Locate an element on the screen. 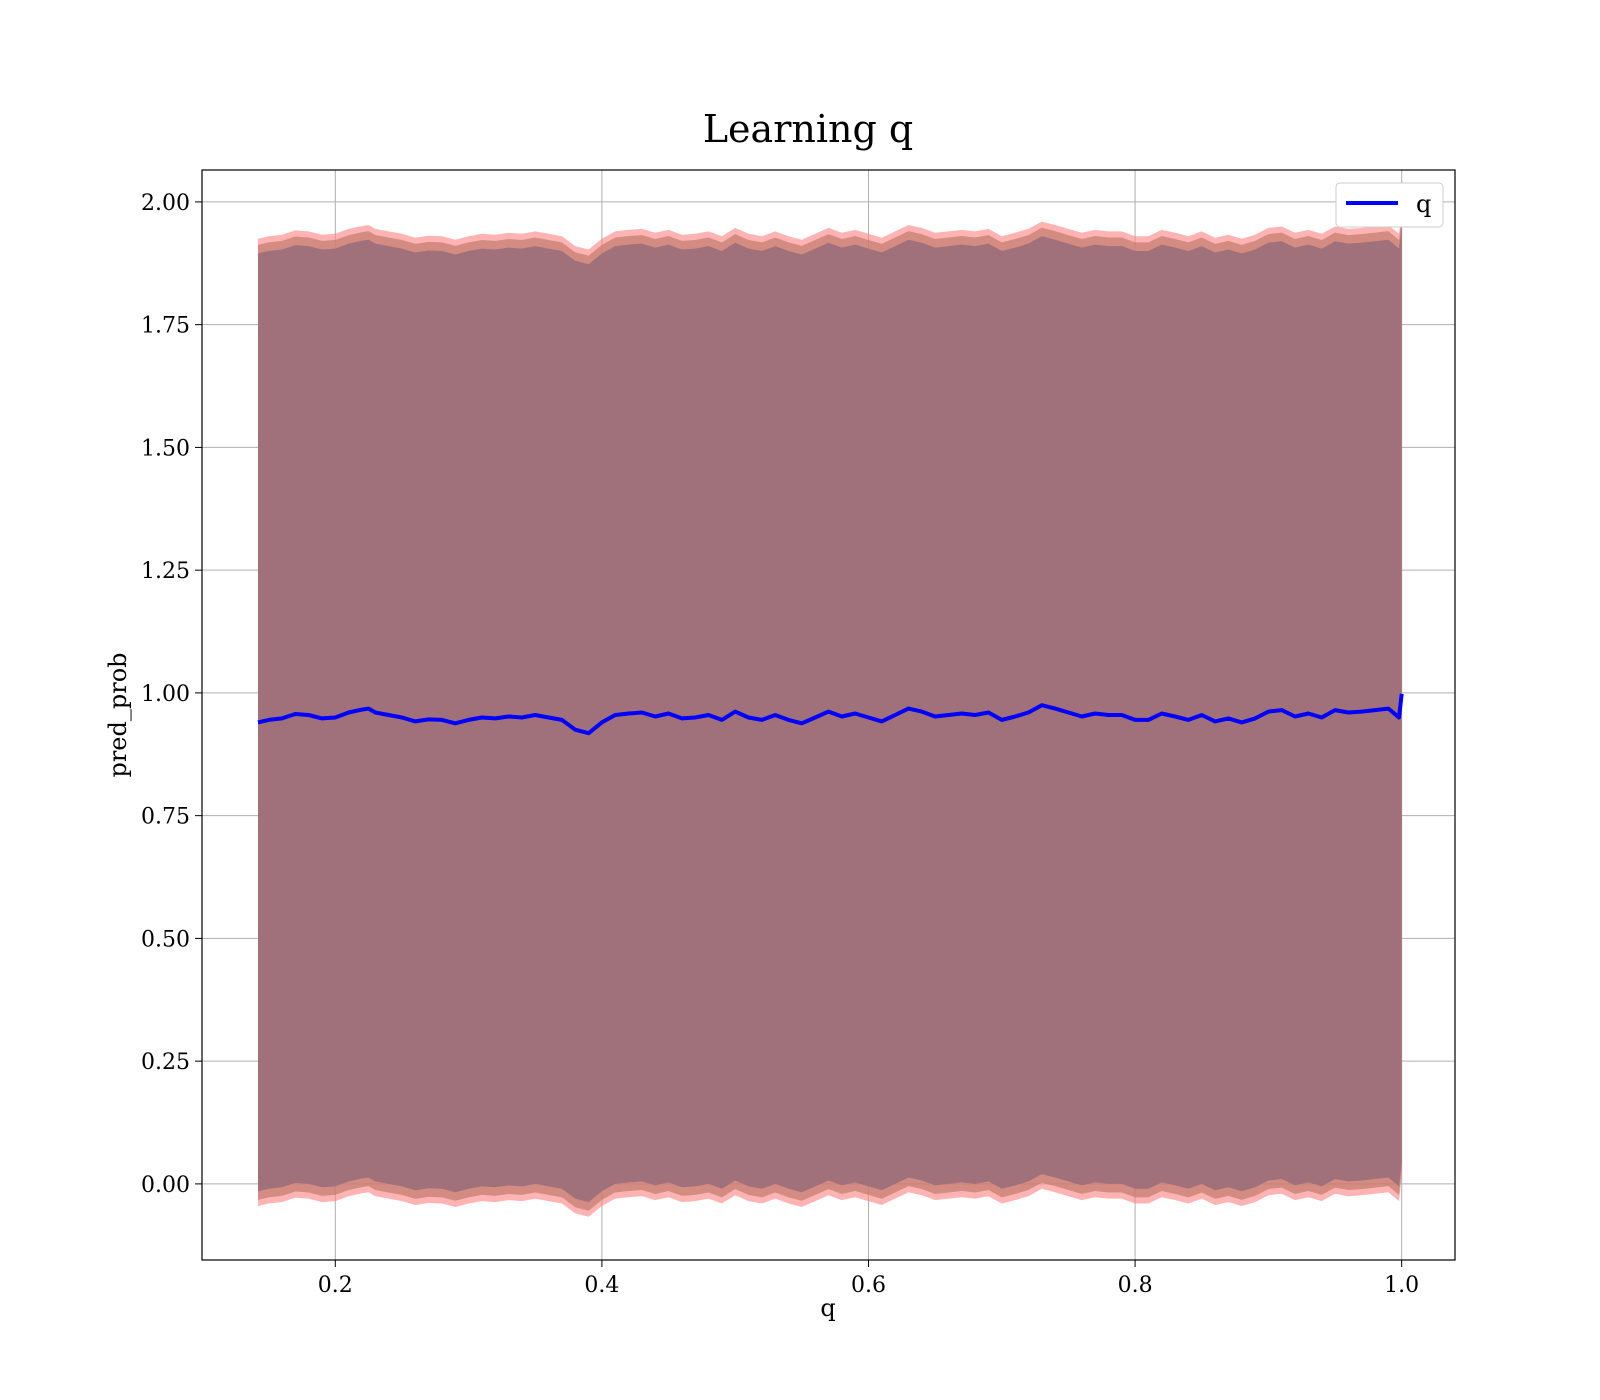  y-tick-label-1: 0.25 is located at coordinates (165, 1062).